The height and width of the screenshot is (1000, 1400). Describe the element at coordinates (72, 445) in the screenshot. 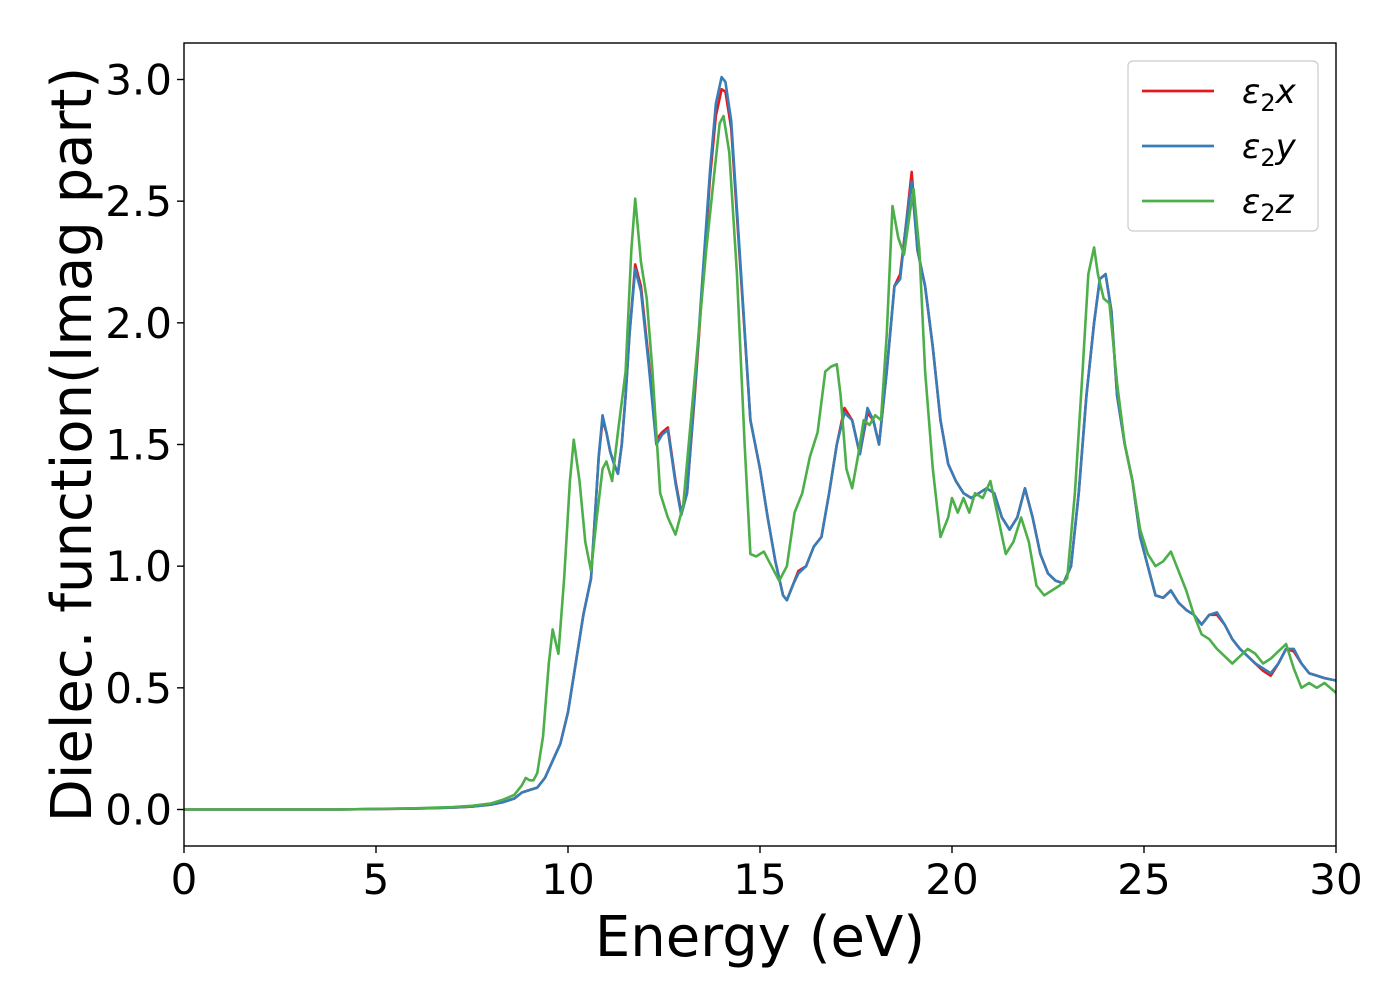

I see `y-axis-title: Dielec. function(Imag part)` at that location.